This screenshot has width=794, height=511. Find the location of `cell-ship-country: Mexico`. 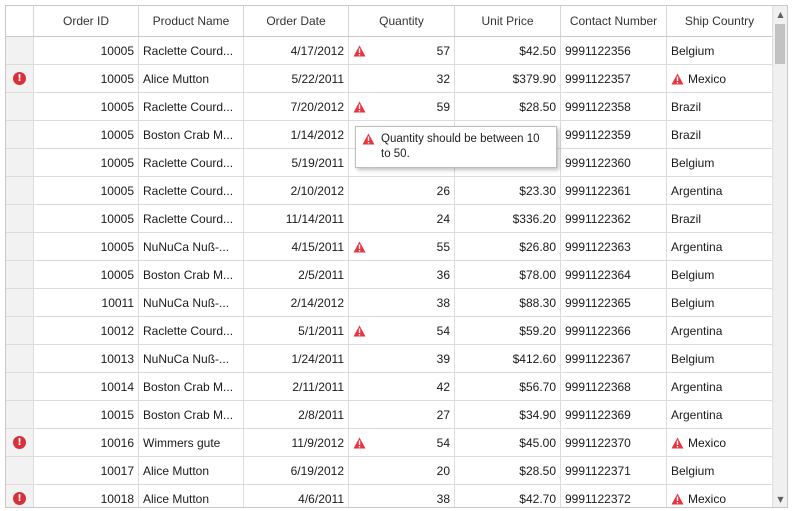

cell-ship-country: Mexico is located at coordinates (720, 442).